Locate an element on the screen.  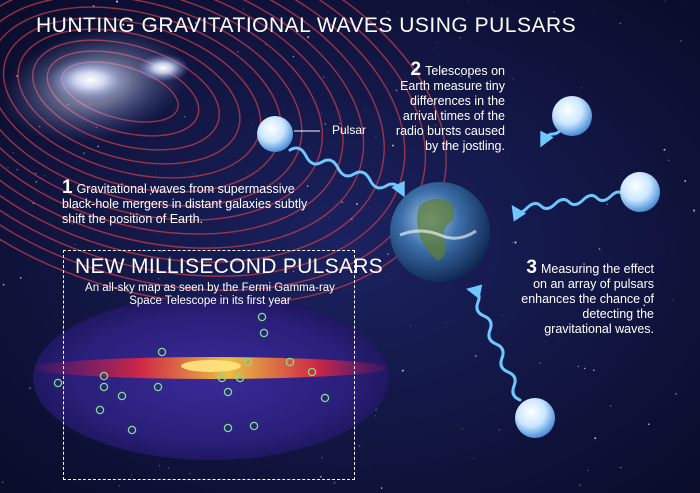
inset-title: NEW MILLISECOND PULSARS is located at coordinates (229, 266).